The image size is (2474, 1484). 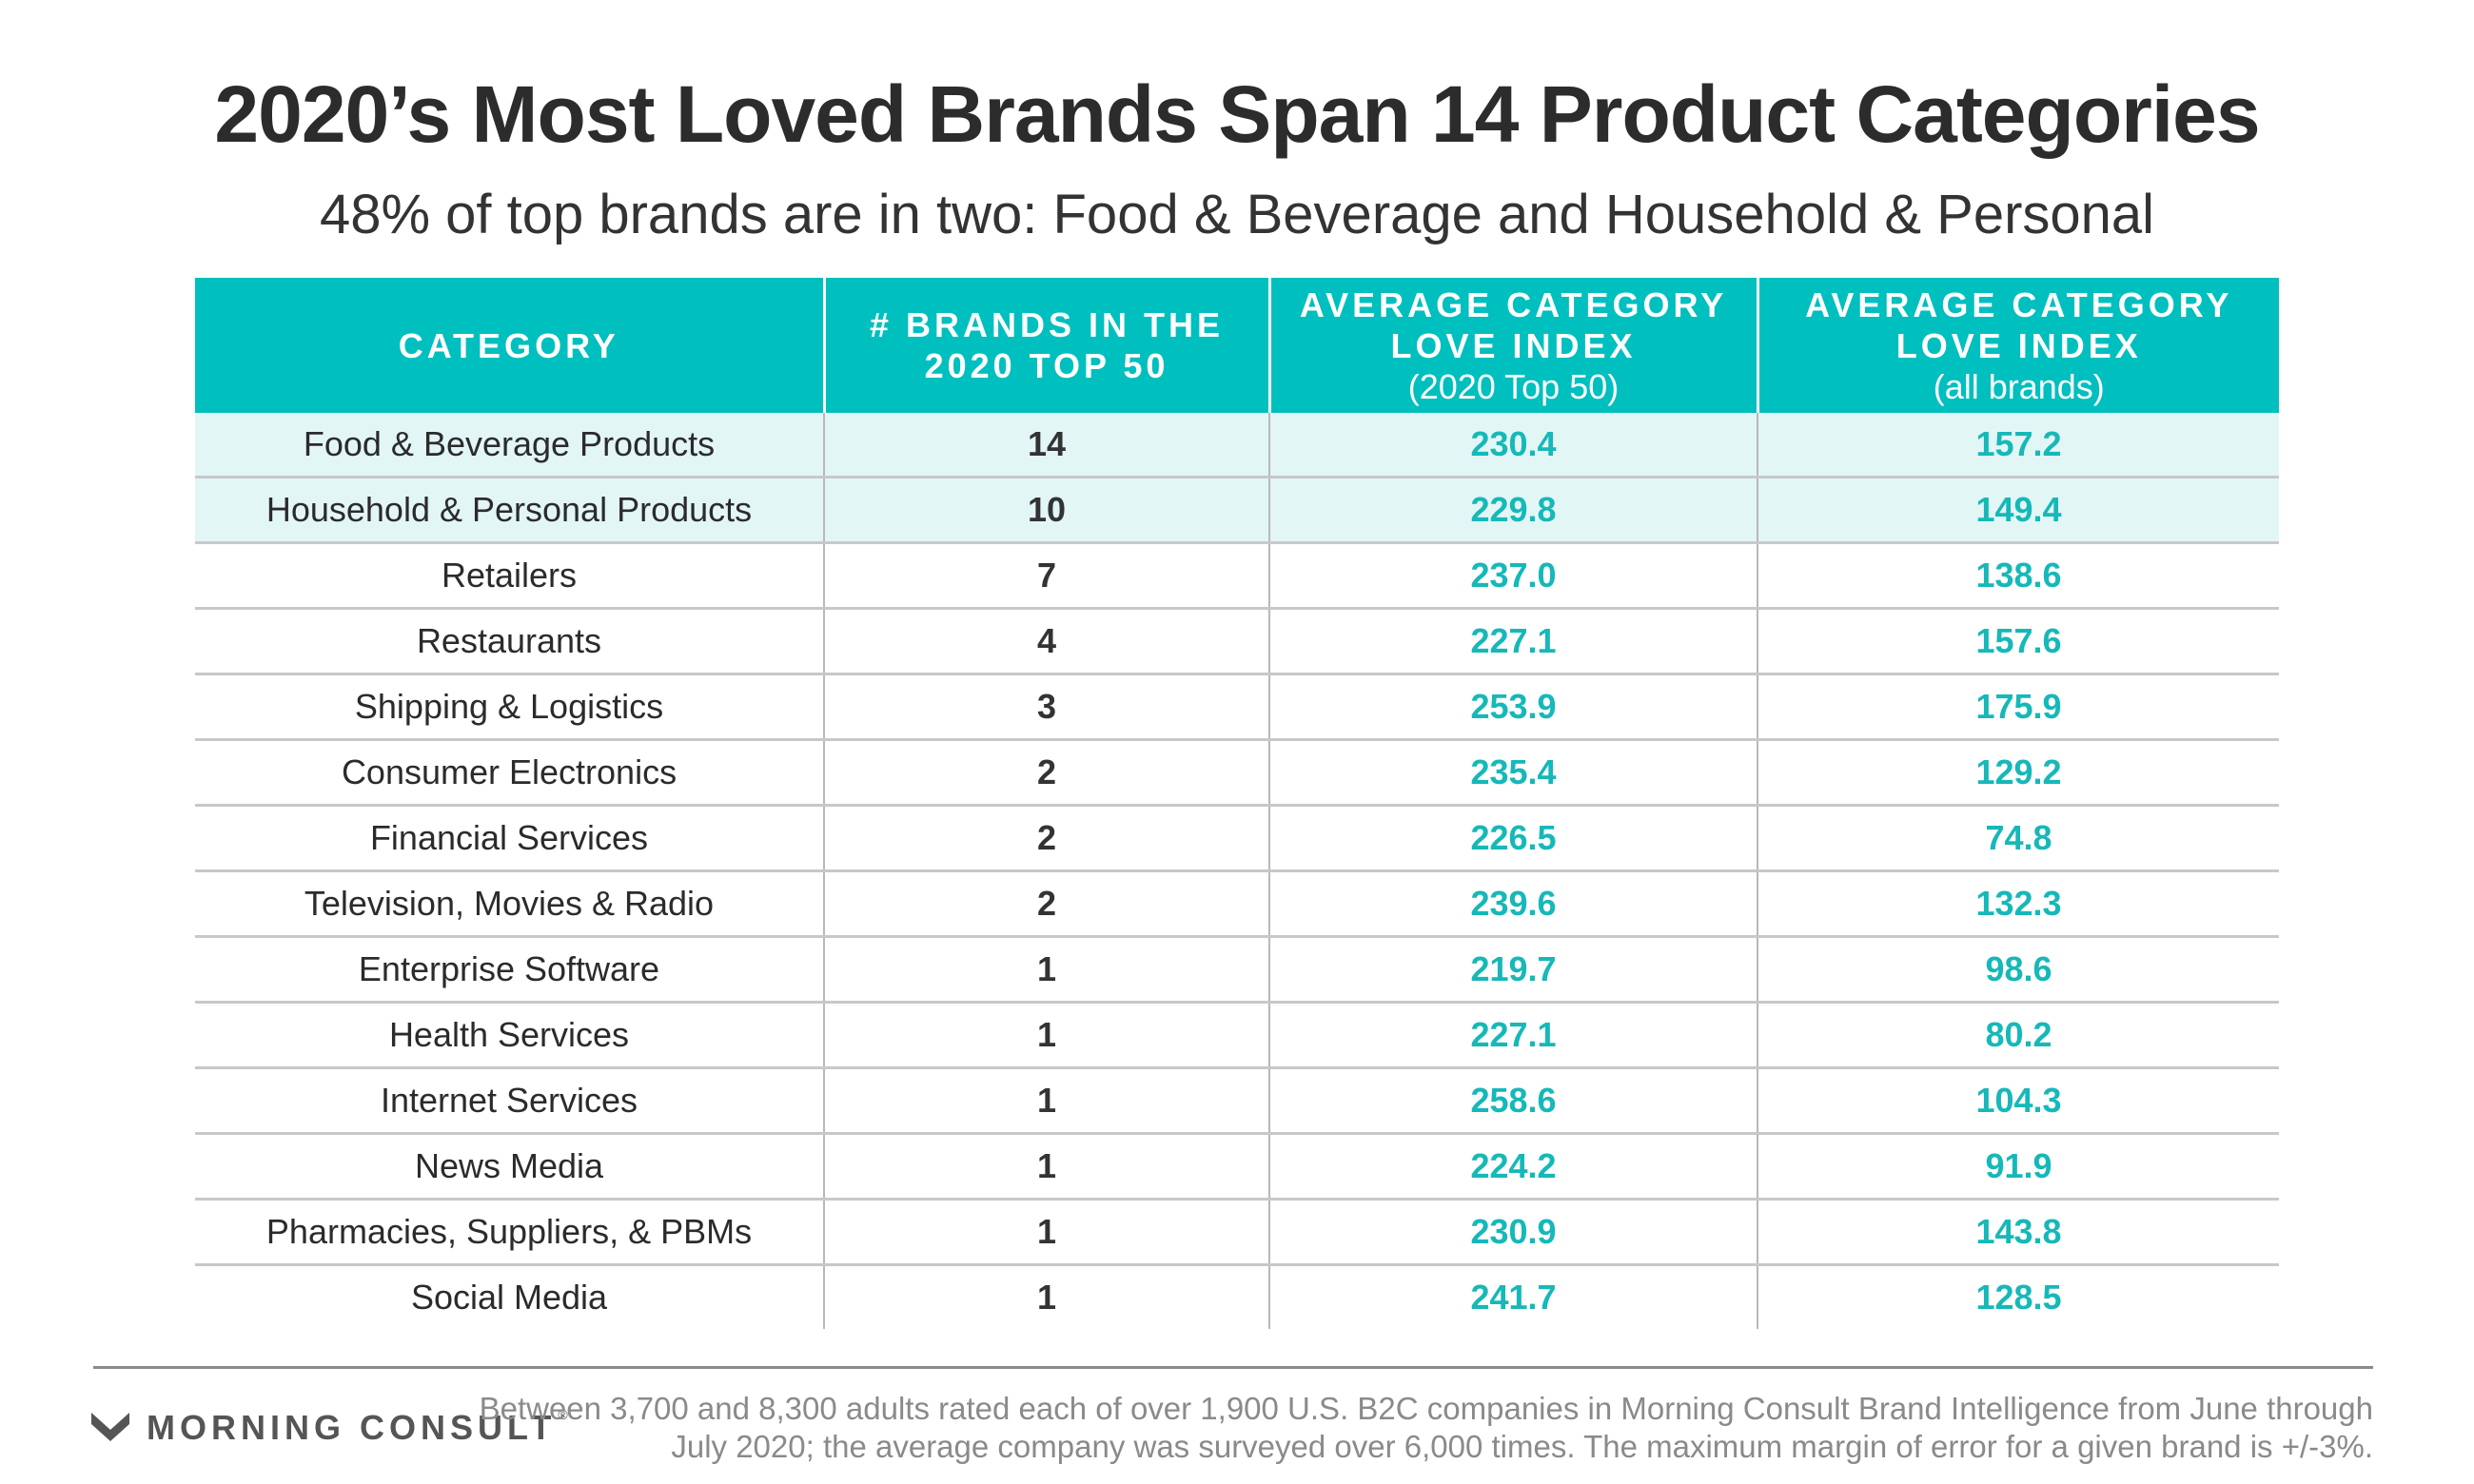 I want to click on love-index-top50-cell: 226.5, so click(x=1513, y=838).